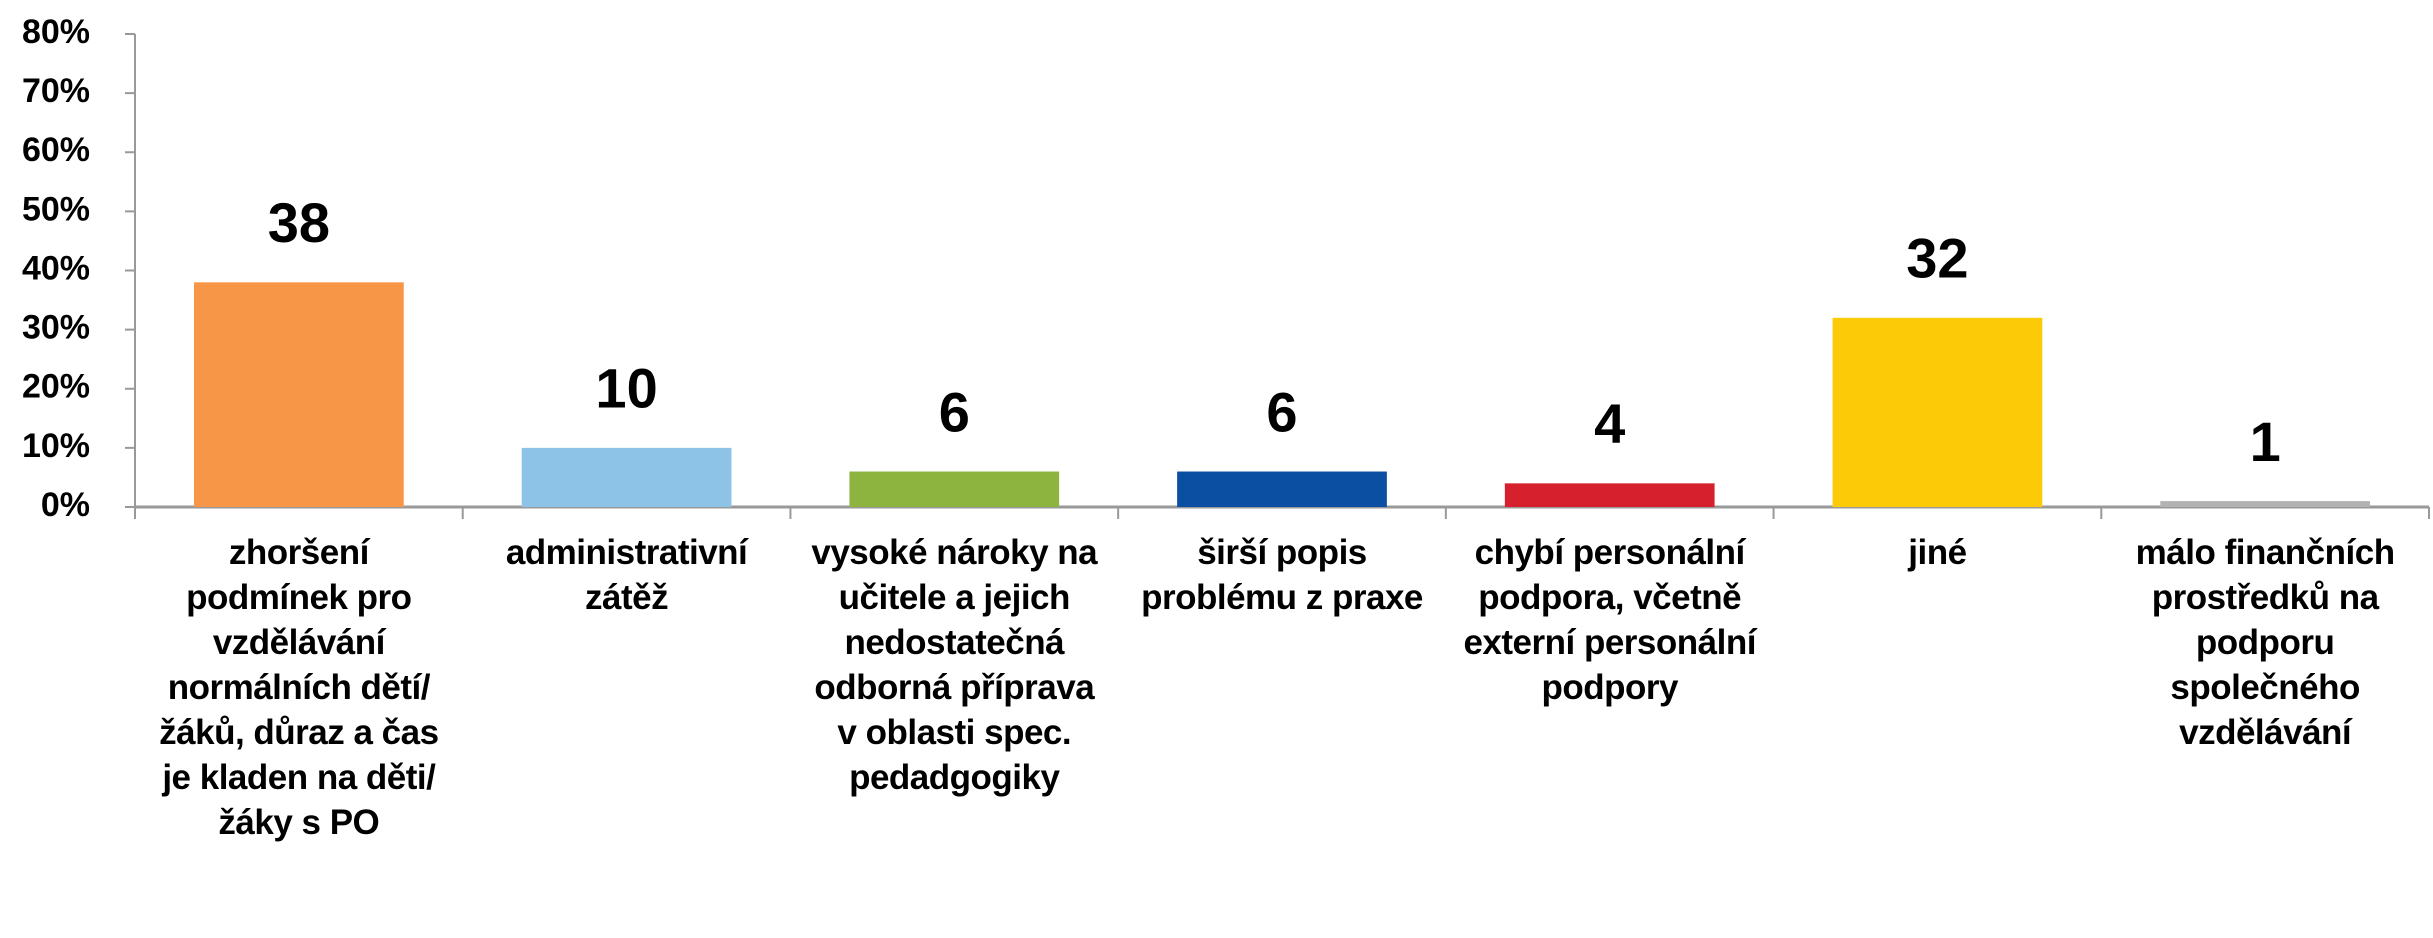 The image size is (2433, 938). What do you see at coordinates (65, 505) in the screenshot?
I see `y-tick-label: 0%` at bounding box center [65, 505].